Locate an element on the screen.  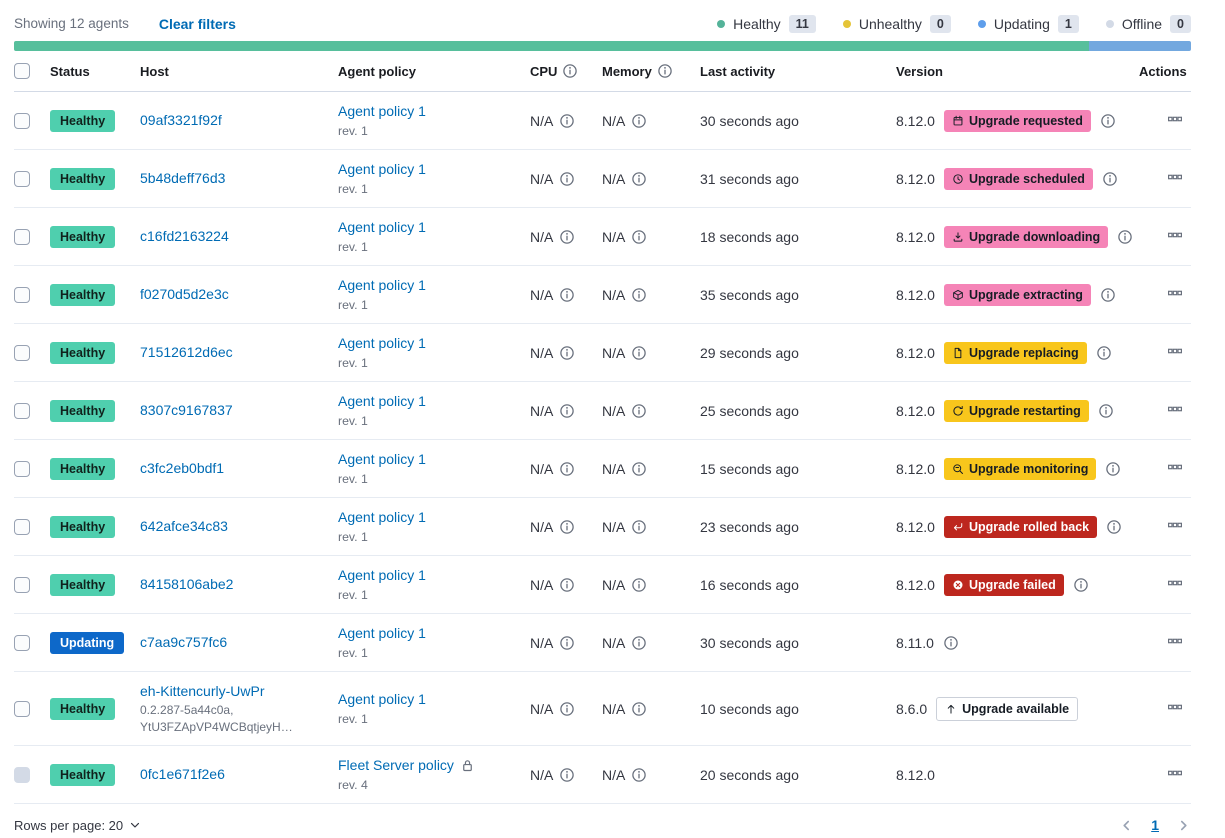
host-link: 71512612d6ec is located at coordinates (186, 352).